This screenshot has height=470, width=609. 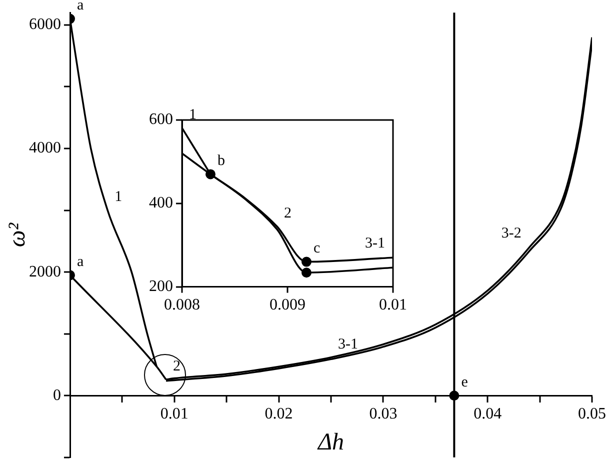 I want to click on annotation: 3-2, so click(x=511, y=233).